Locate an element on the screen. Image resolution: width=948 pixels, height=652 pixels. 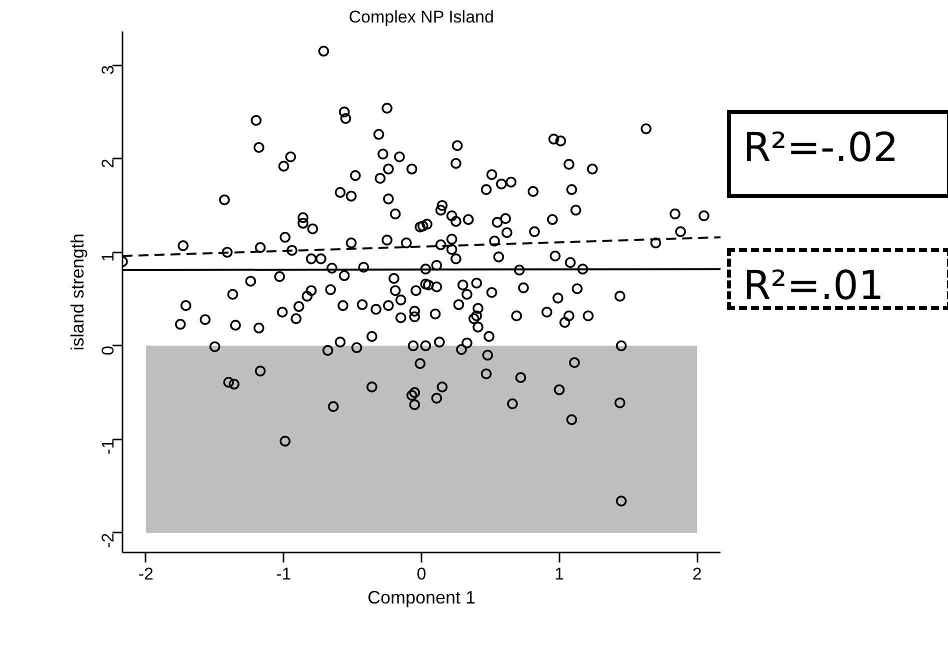
x-tick-label: -2 is located at coordinates (146, 574).